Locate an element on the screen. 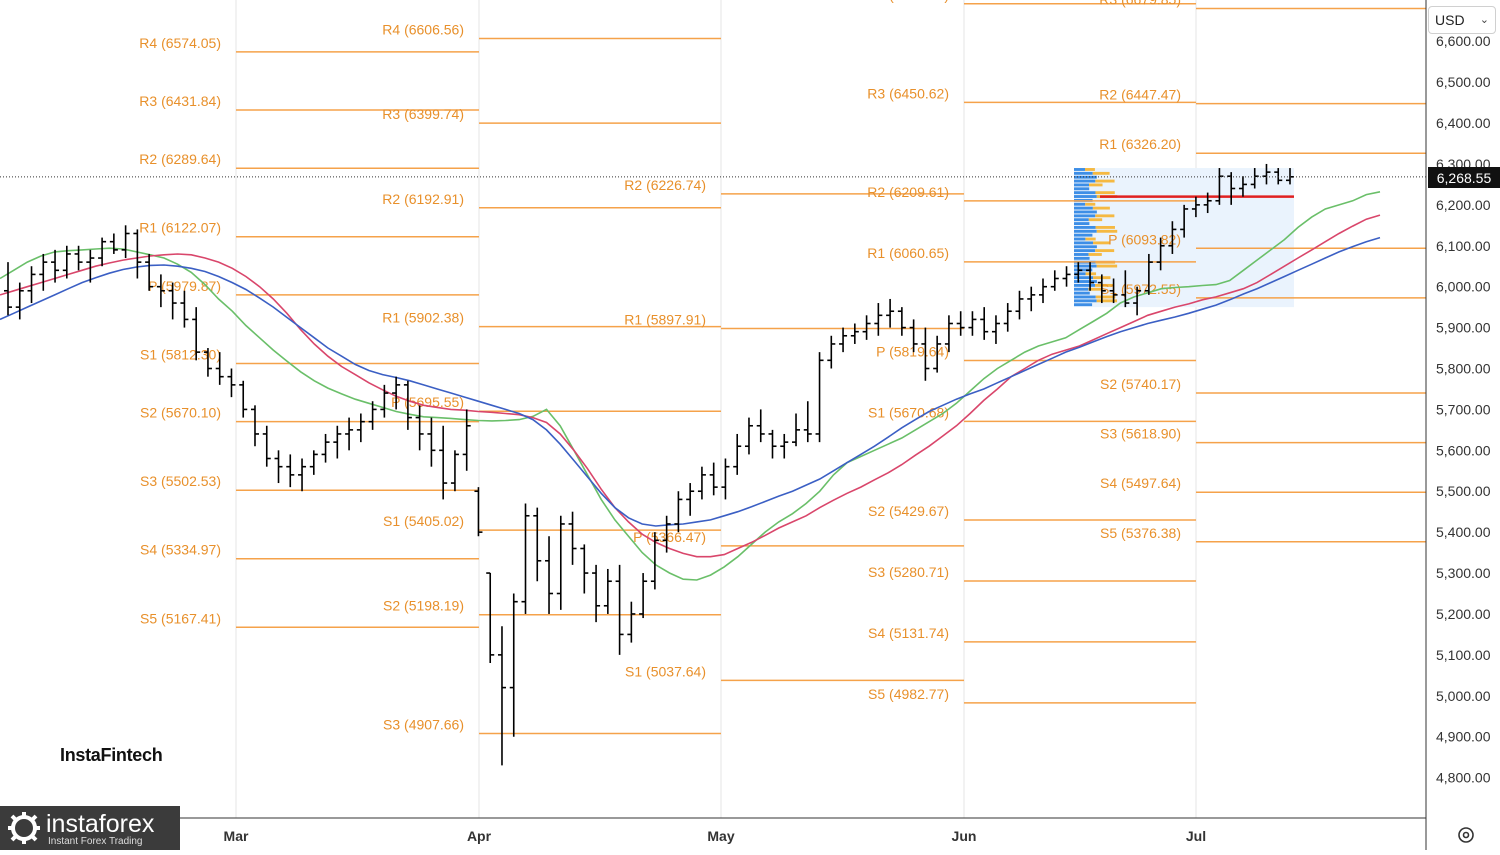 The image size is (1500, 855). pivot-label: R2 (6289.64) is located at coordinates (180, 159).